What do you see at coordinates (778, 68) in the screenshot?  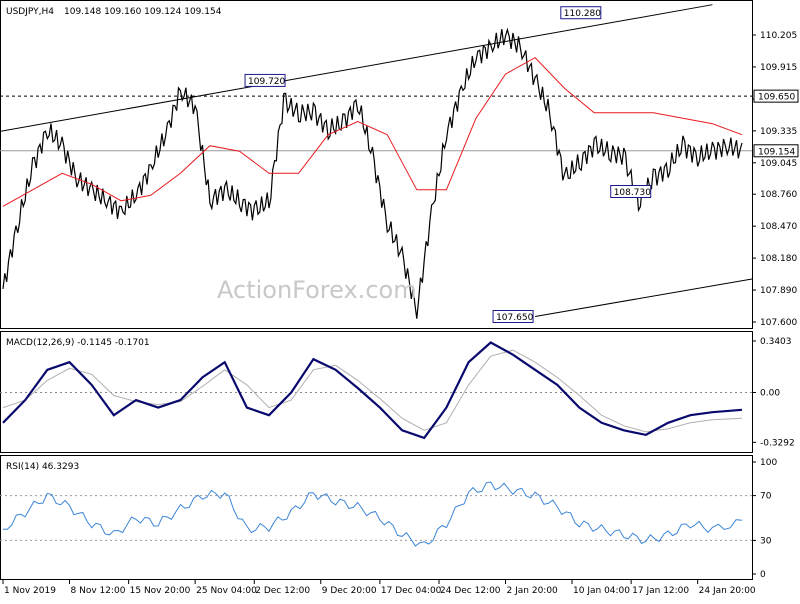 I see `price-y-tick-label: 109.915` at bounding box center [778, 68].